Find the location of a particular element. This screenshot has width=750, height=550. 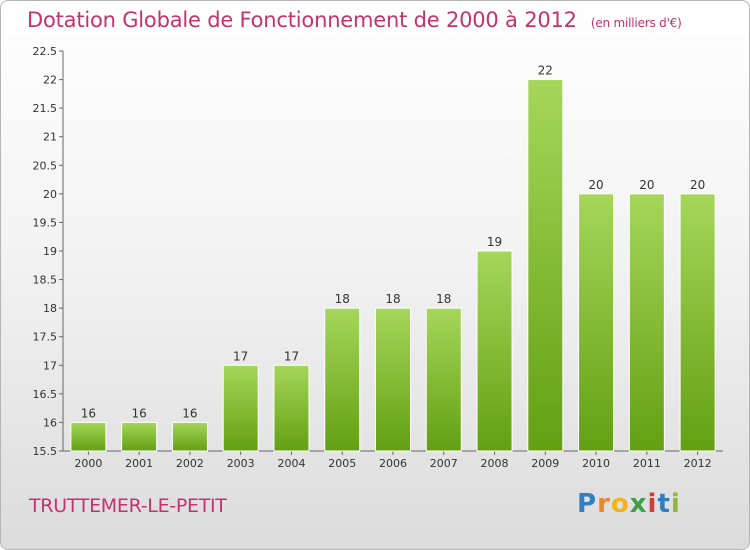

x-tick-label: 2008 is located at coordinates (495, 463).